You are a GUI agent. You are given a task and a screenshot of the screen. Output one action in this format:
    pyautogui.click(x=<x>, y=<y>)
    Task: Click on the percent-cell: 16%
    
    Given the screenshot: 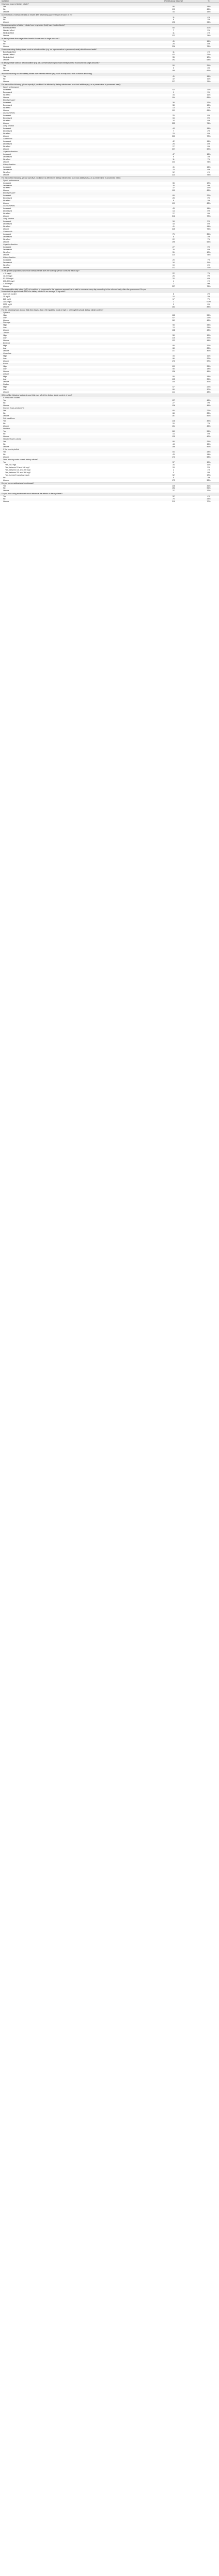 What is the action you would take?
    pyautogui.click(x=208, y=154)
    